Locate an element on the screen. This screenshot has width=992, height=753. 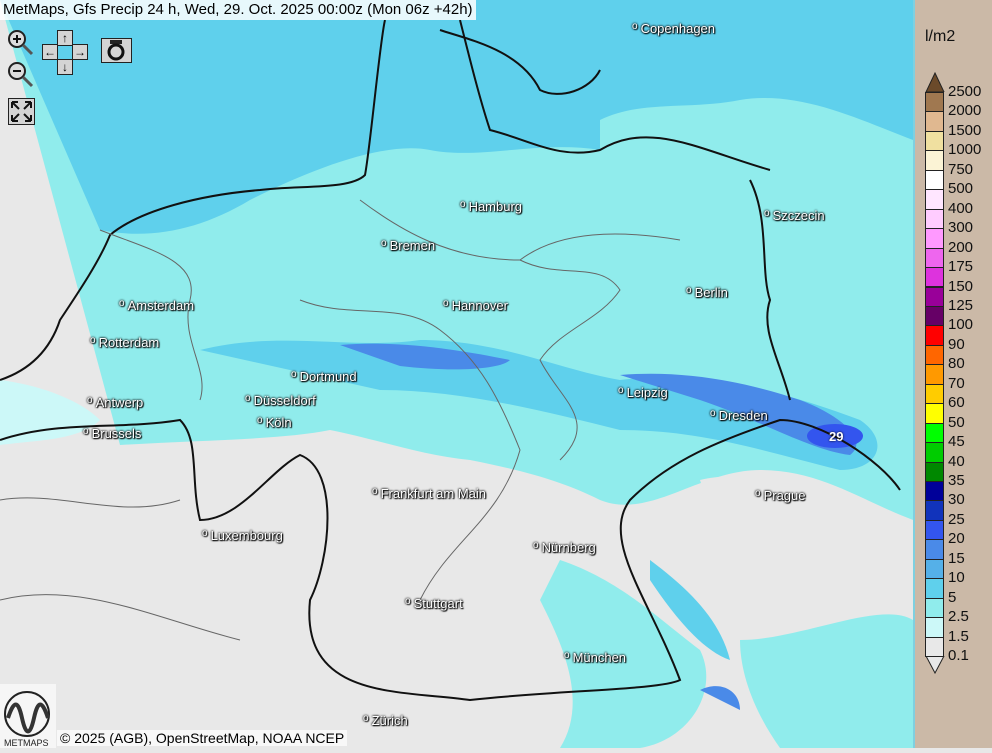
legend-label: 35 is located at coordinates (956, 480).